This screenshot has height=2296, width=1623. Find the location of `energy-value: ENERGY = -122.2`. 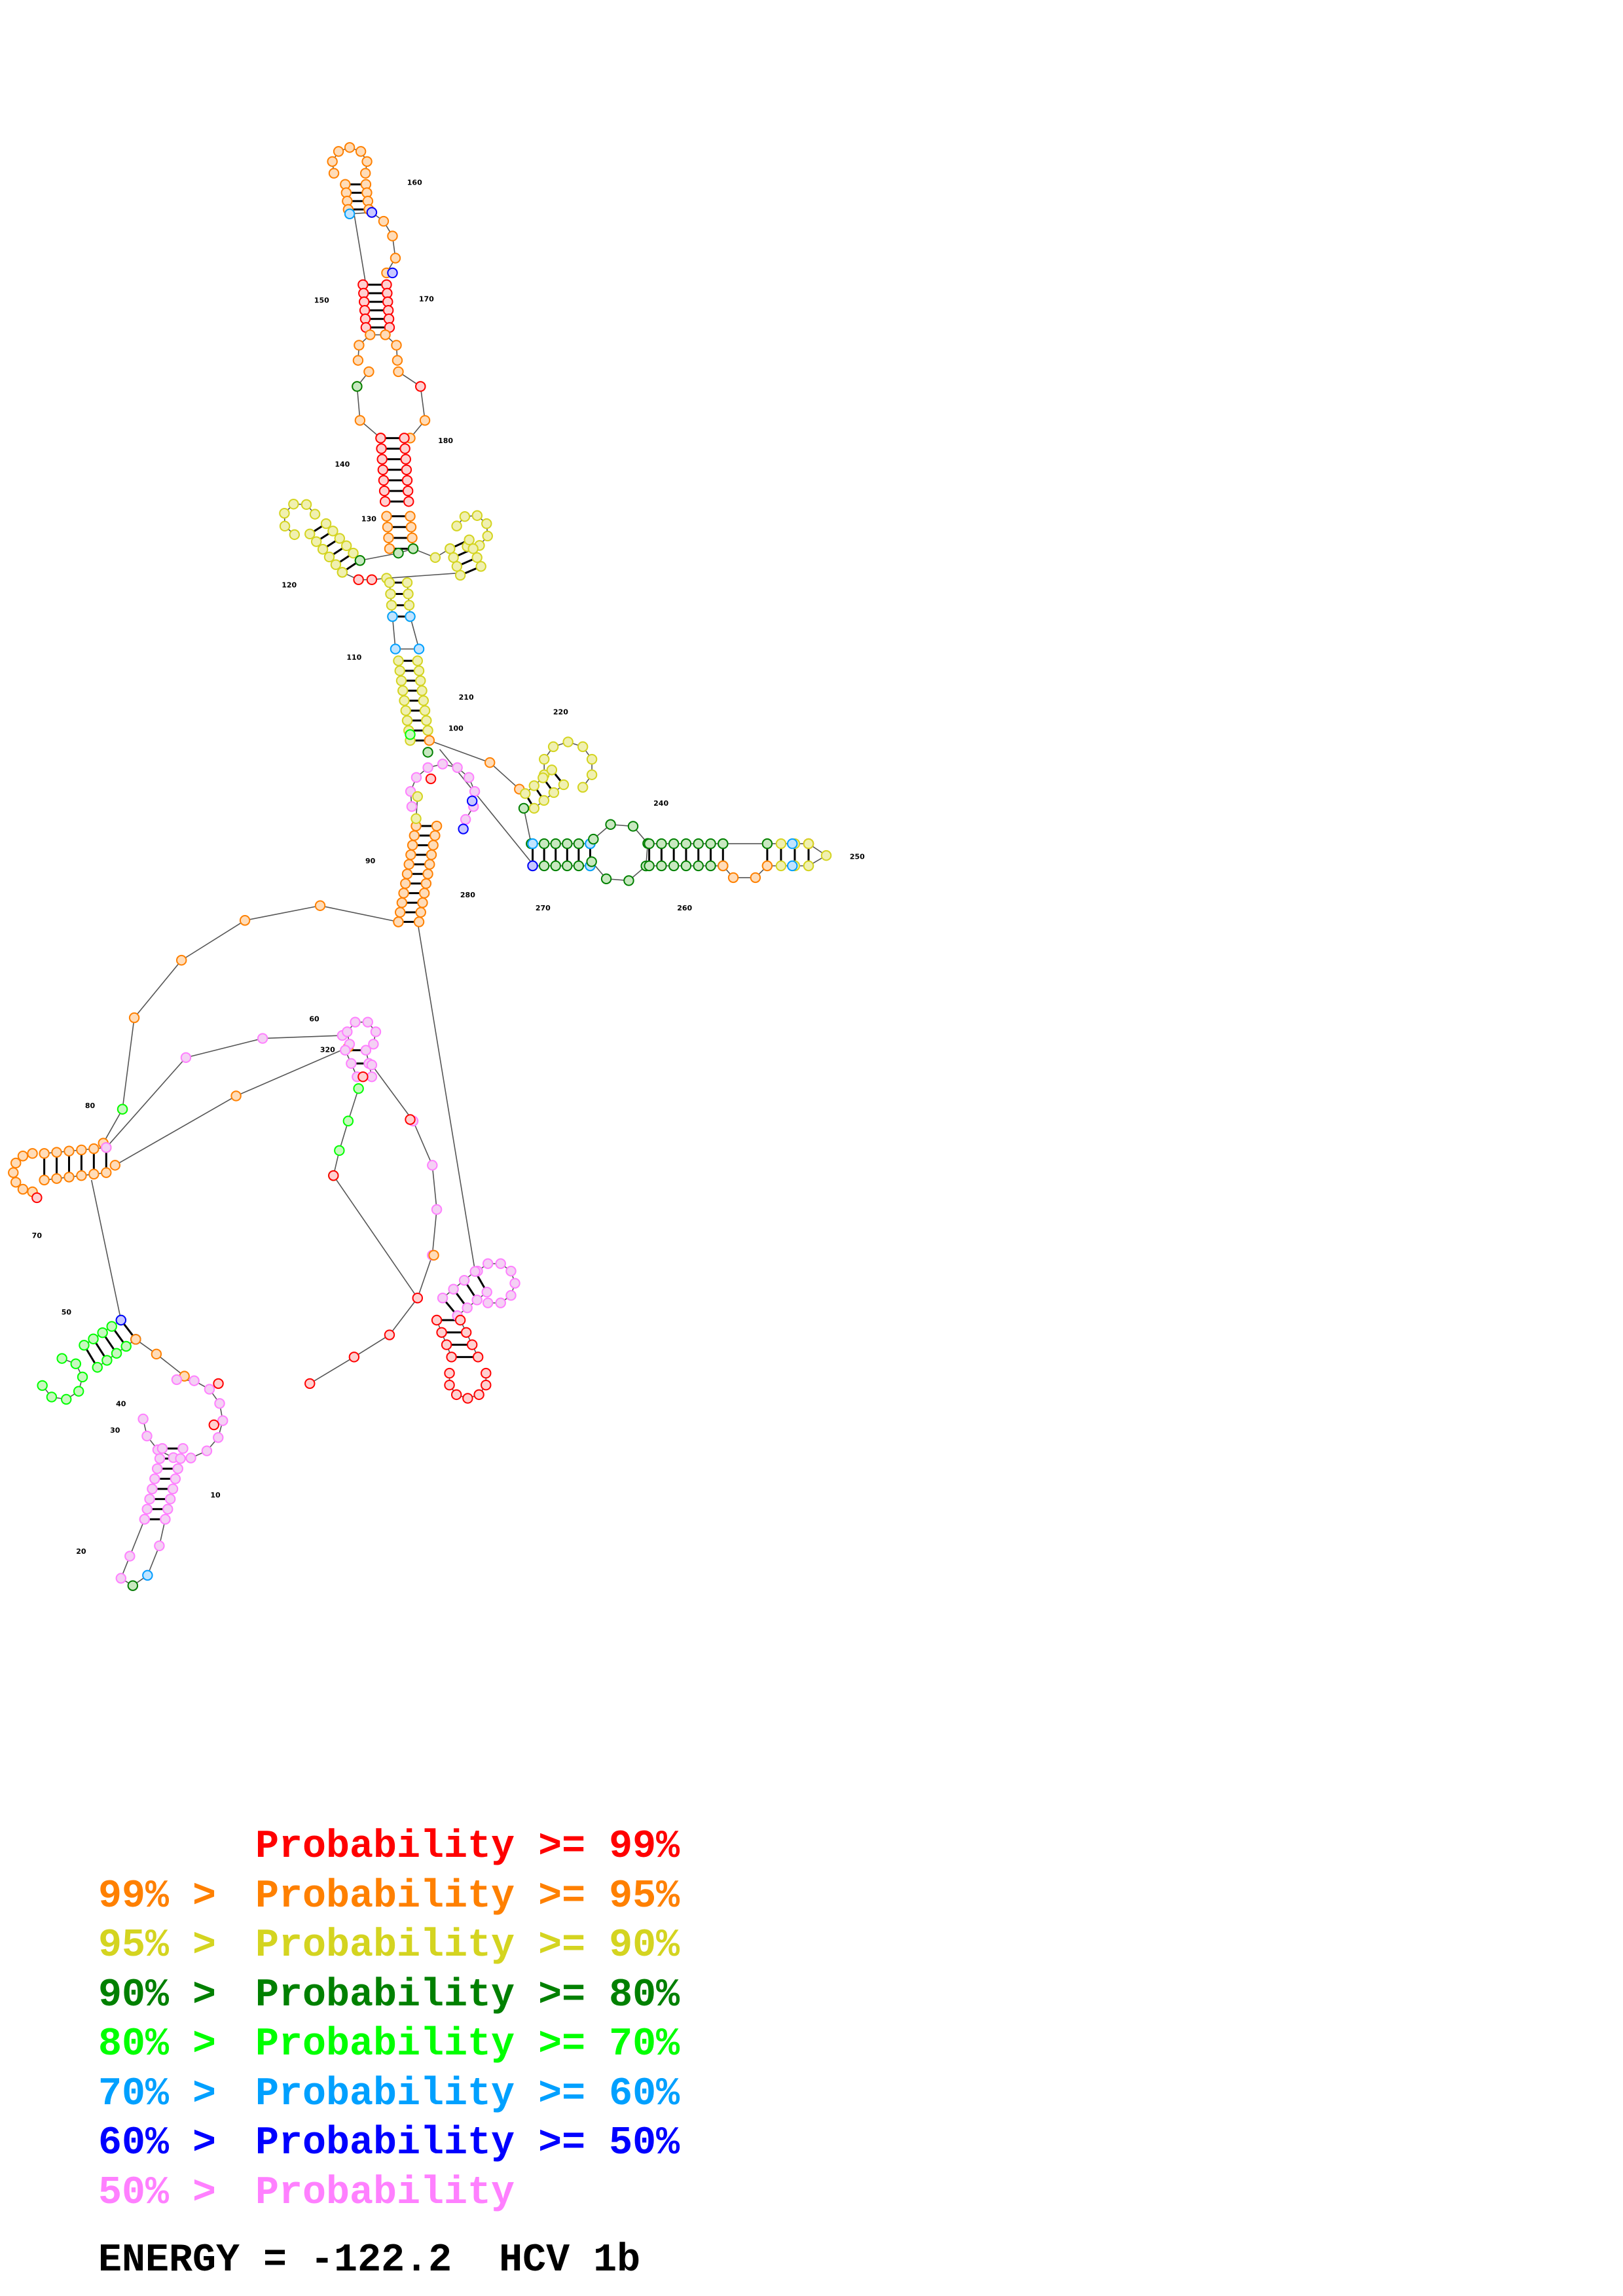

energy-value: ENERGY = -122.2 is located at coordinates (275, 2260).